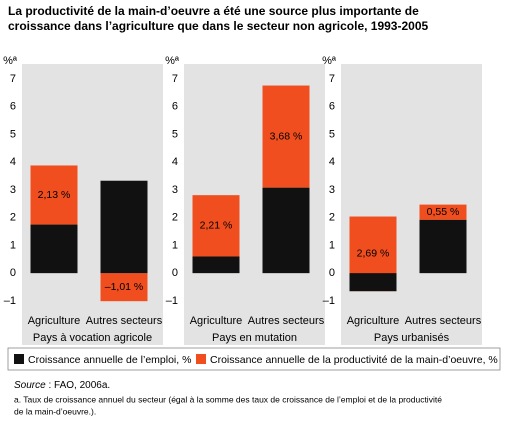  I want to click on source: Source : FAO, 2006a., so click(62, 385).